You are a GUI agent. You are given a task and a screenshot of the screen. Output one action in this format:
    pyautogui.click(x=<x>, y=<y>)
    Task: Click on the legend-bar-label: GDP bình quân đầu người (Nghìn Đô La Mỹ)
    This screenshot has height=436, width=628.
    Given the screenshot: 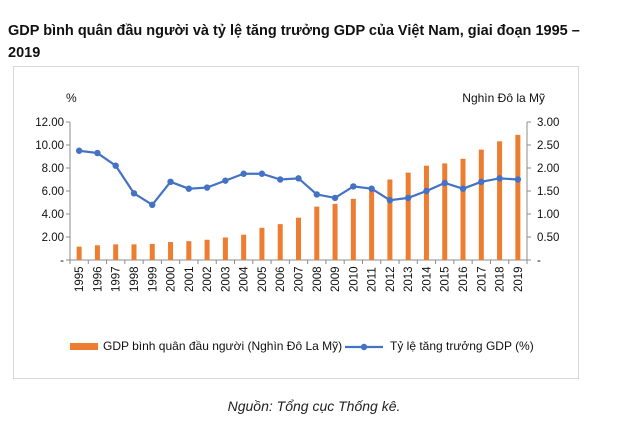 What is the action you would take?
    pyautogui.click(x=222, y=346)
    